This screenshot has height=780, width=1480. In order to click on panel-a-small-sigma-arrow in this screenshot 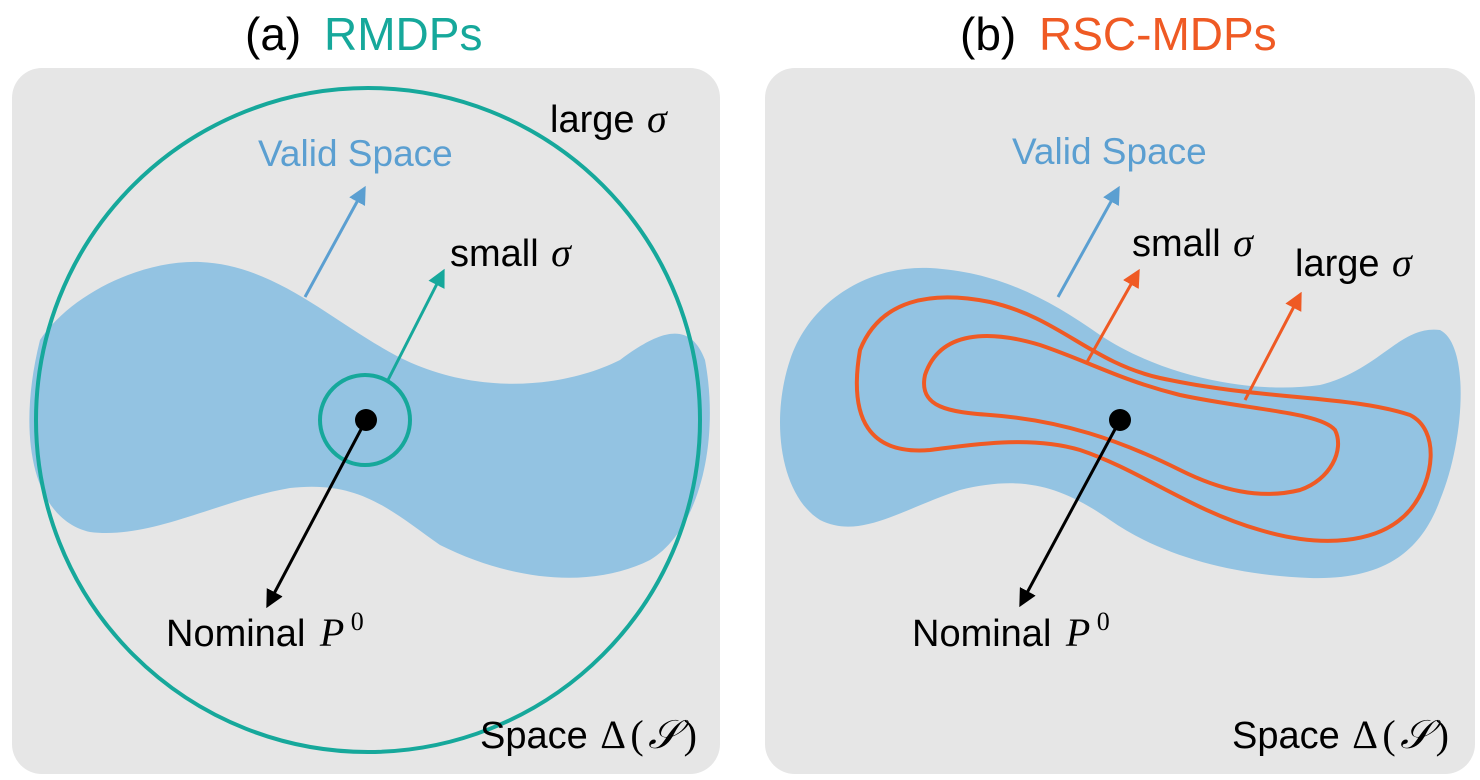, I will do `click(415, 324)`.